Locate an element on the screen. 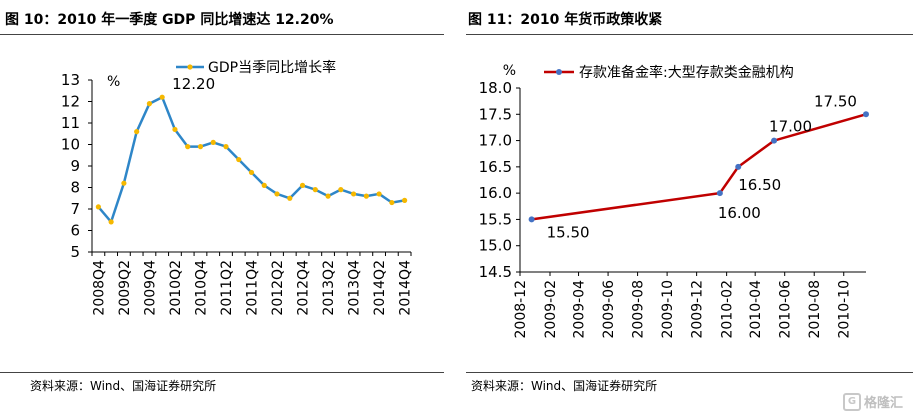 This screenshot has height=417, width=913. y-tick-label: 9 is located at coordinates (75, 166).